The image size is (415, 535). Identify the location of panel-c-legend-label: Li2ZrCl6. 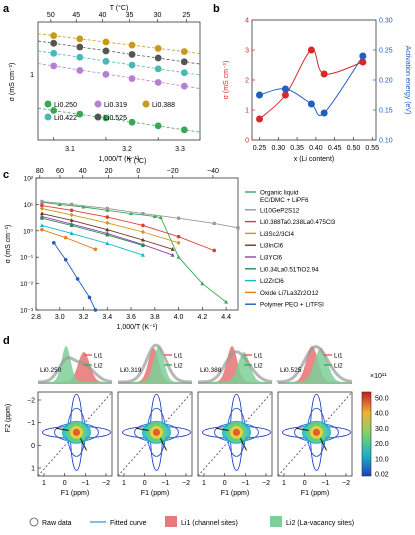
(272, 281).